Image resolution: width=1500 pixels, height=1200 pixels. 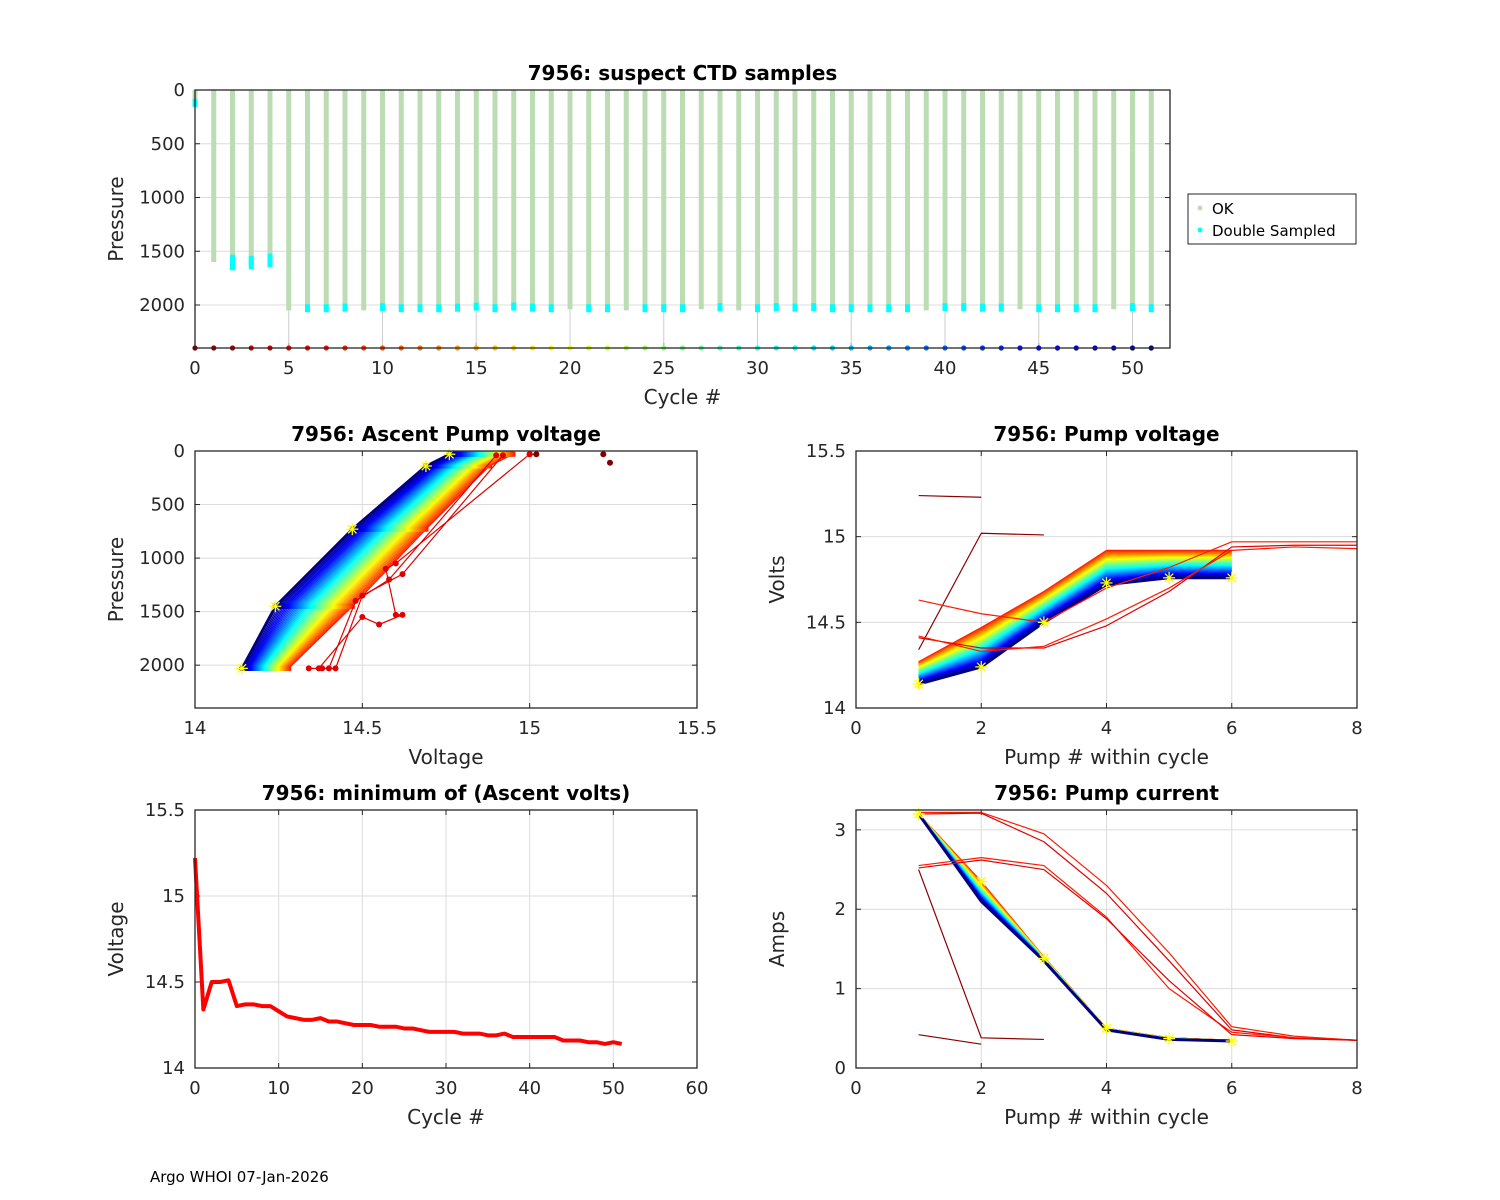 What do you see at coordinates (408, 952) in the screenshot?
I see `min-voltage-line` at bounding box center [408, 952].